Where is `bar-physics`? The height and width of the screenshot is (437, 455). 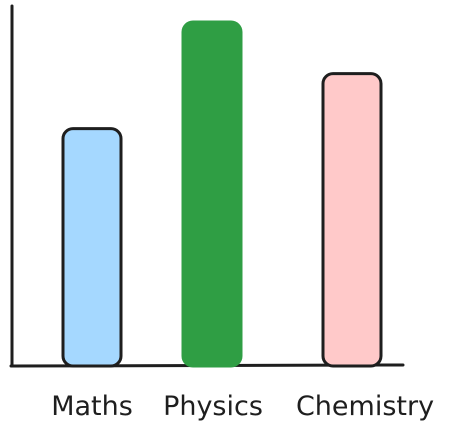
bar-physics is located at coordinates (212, 194).